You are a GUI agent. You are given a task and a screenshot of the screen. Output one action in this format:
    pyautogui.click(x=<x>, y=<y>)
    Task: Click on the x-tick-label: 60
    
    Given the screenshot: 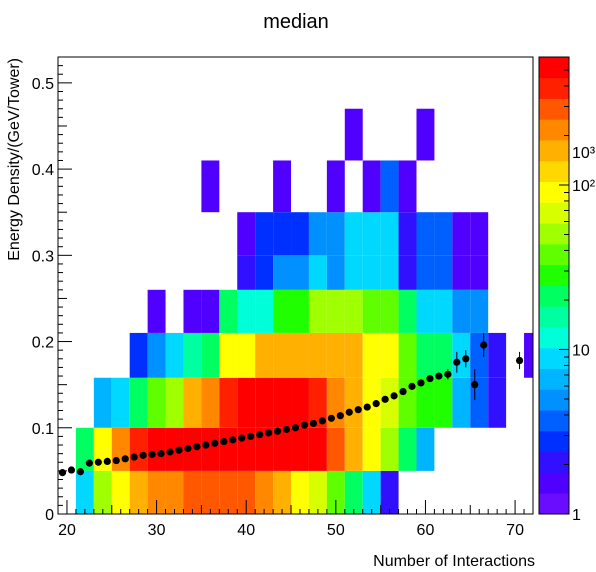 What is the action you would take?
    pyautogui.click(x=426, y=530)
    